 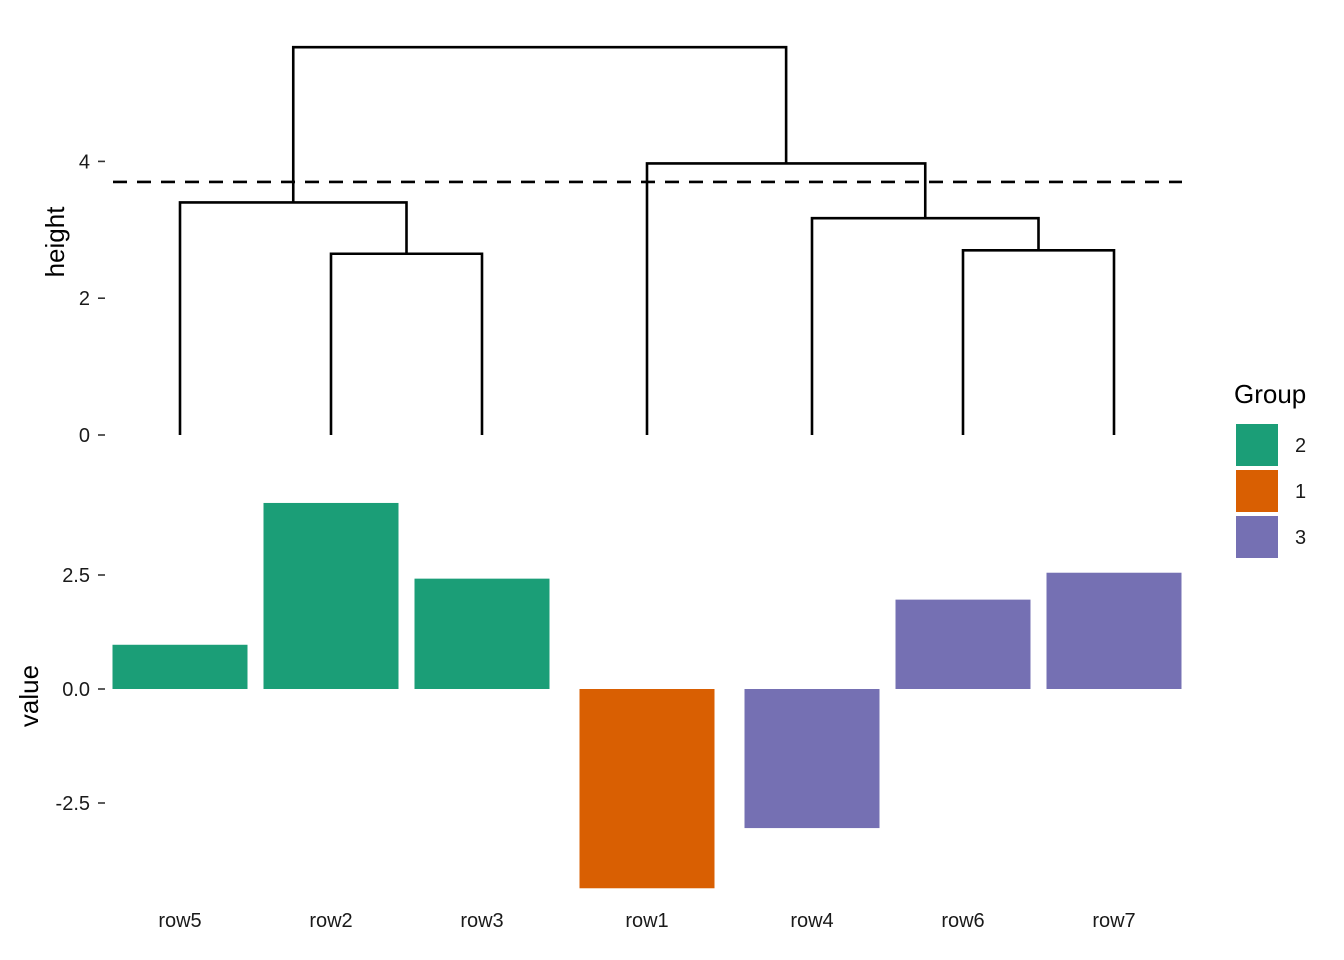 What do you see at coordinates (330, 921) in the screenshot?
I see `x-tick-label-row2: row2` at bounding box center [330, 921].